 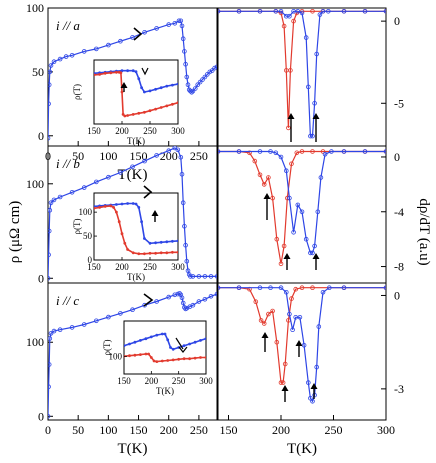 I want to click on panel-d: 0 -5, so click(x=310, y=77).